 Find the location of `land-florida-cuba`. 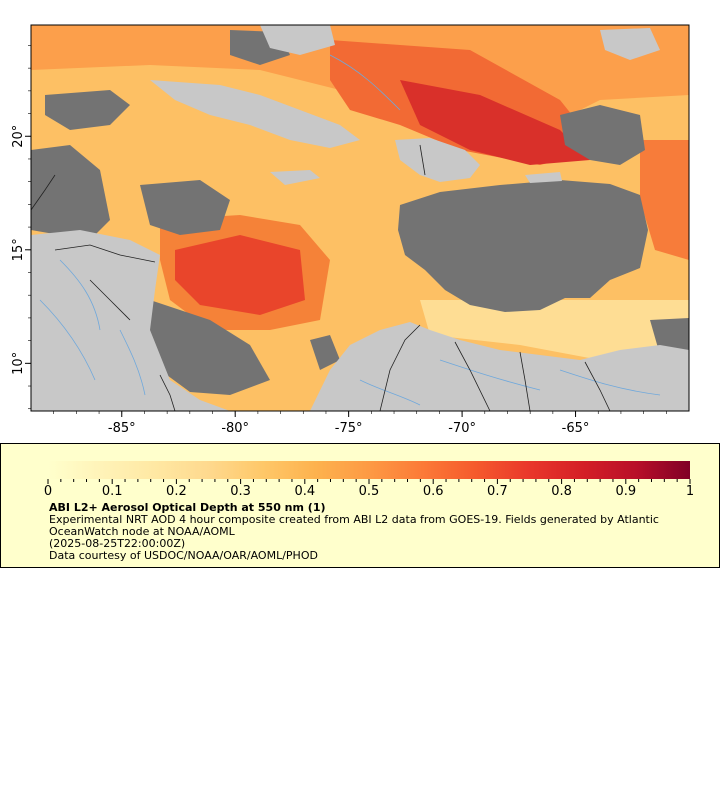

land-florida-cuba is located at coordinates (255, 114).